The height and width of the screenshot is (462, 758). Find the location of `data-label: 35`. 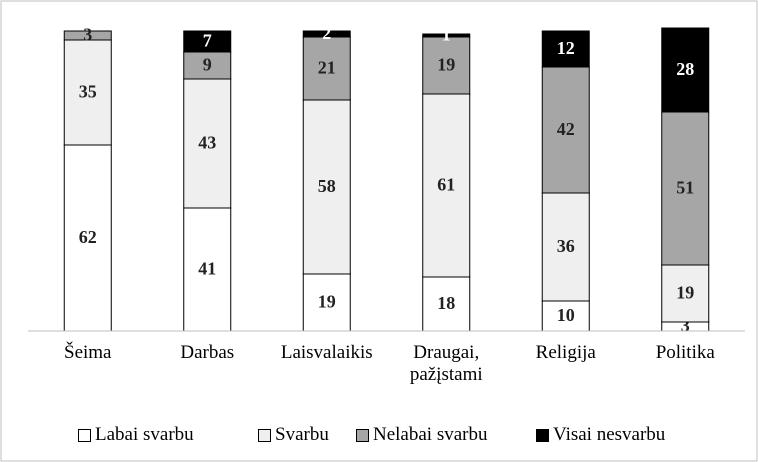

data-label: 35 is located at coordinates (88, 92).